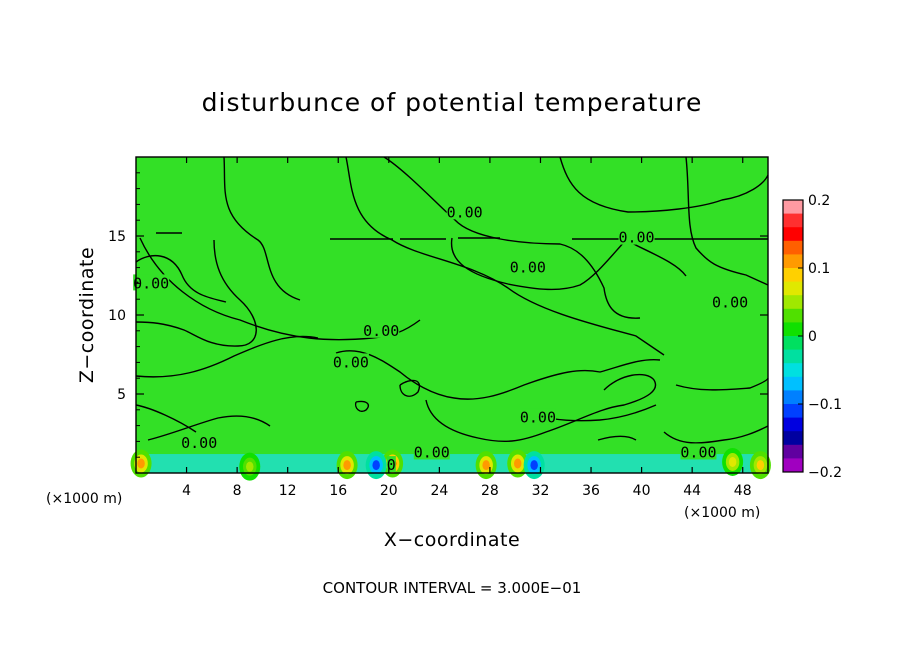  I want to click on x-tick-label: 28, so click(490, 491).